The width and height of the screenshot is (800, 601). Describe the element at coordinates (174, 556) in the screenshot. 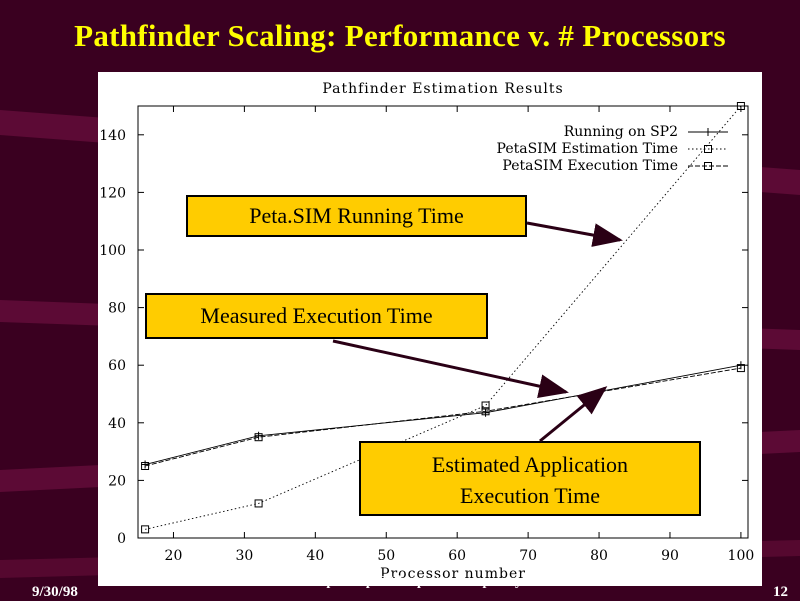

I see `x-tick-label: 20` at that location.